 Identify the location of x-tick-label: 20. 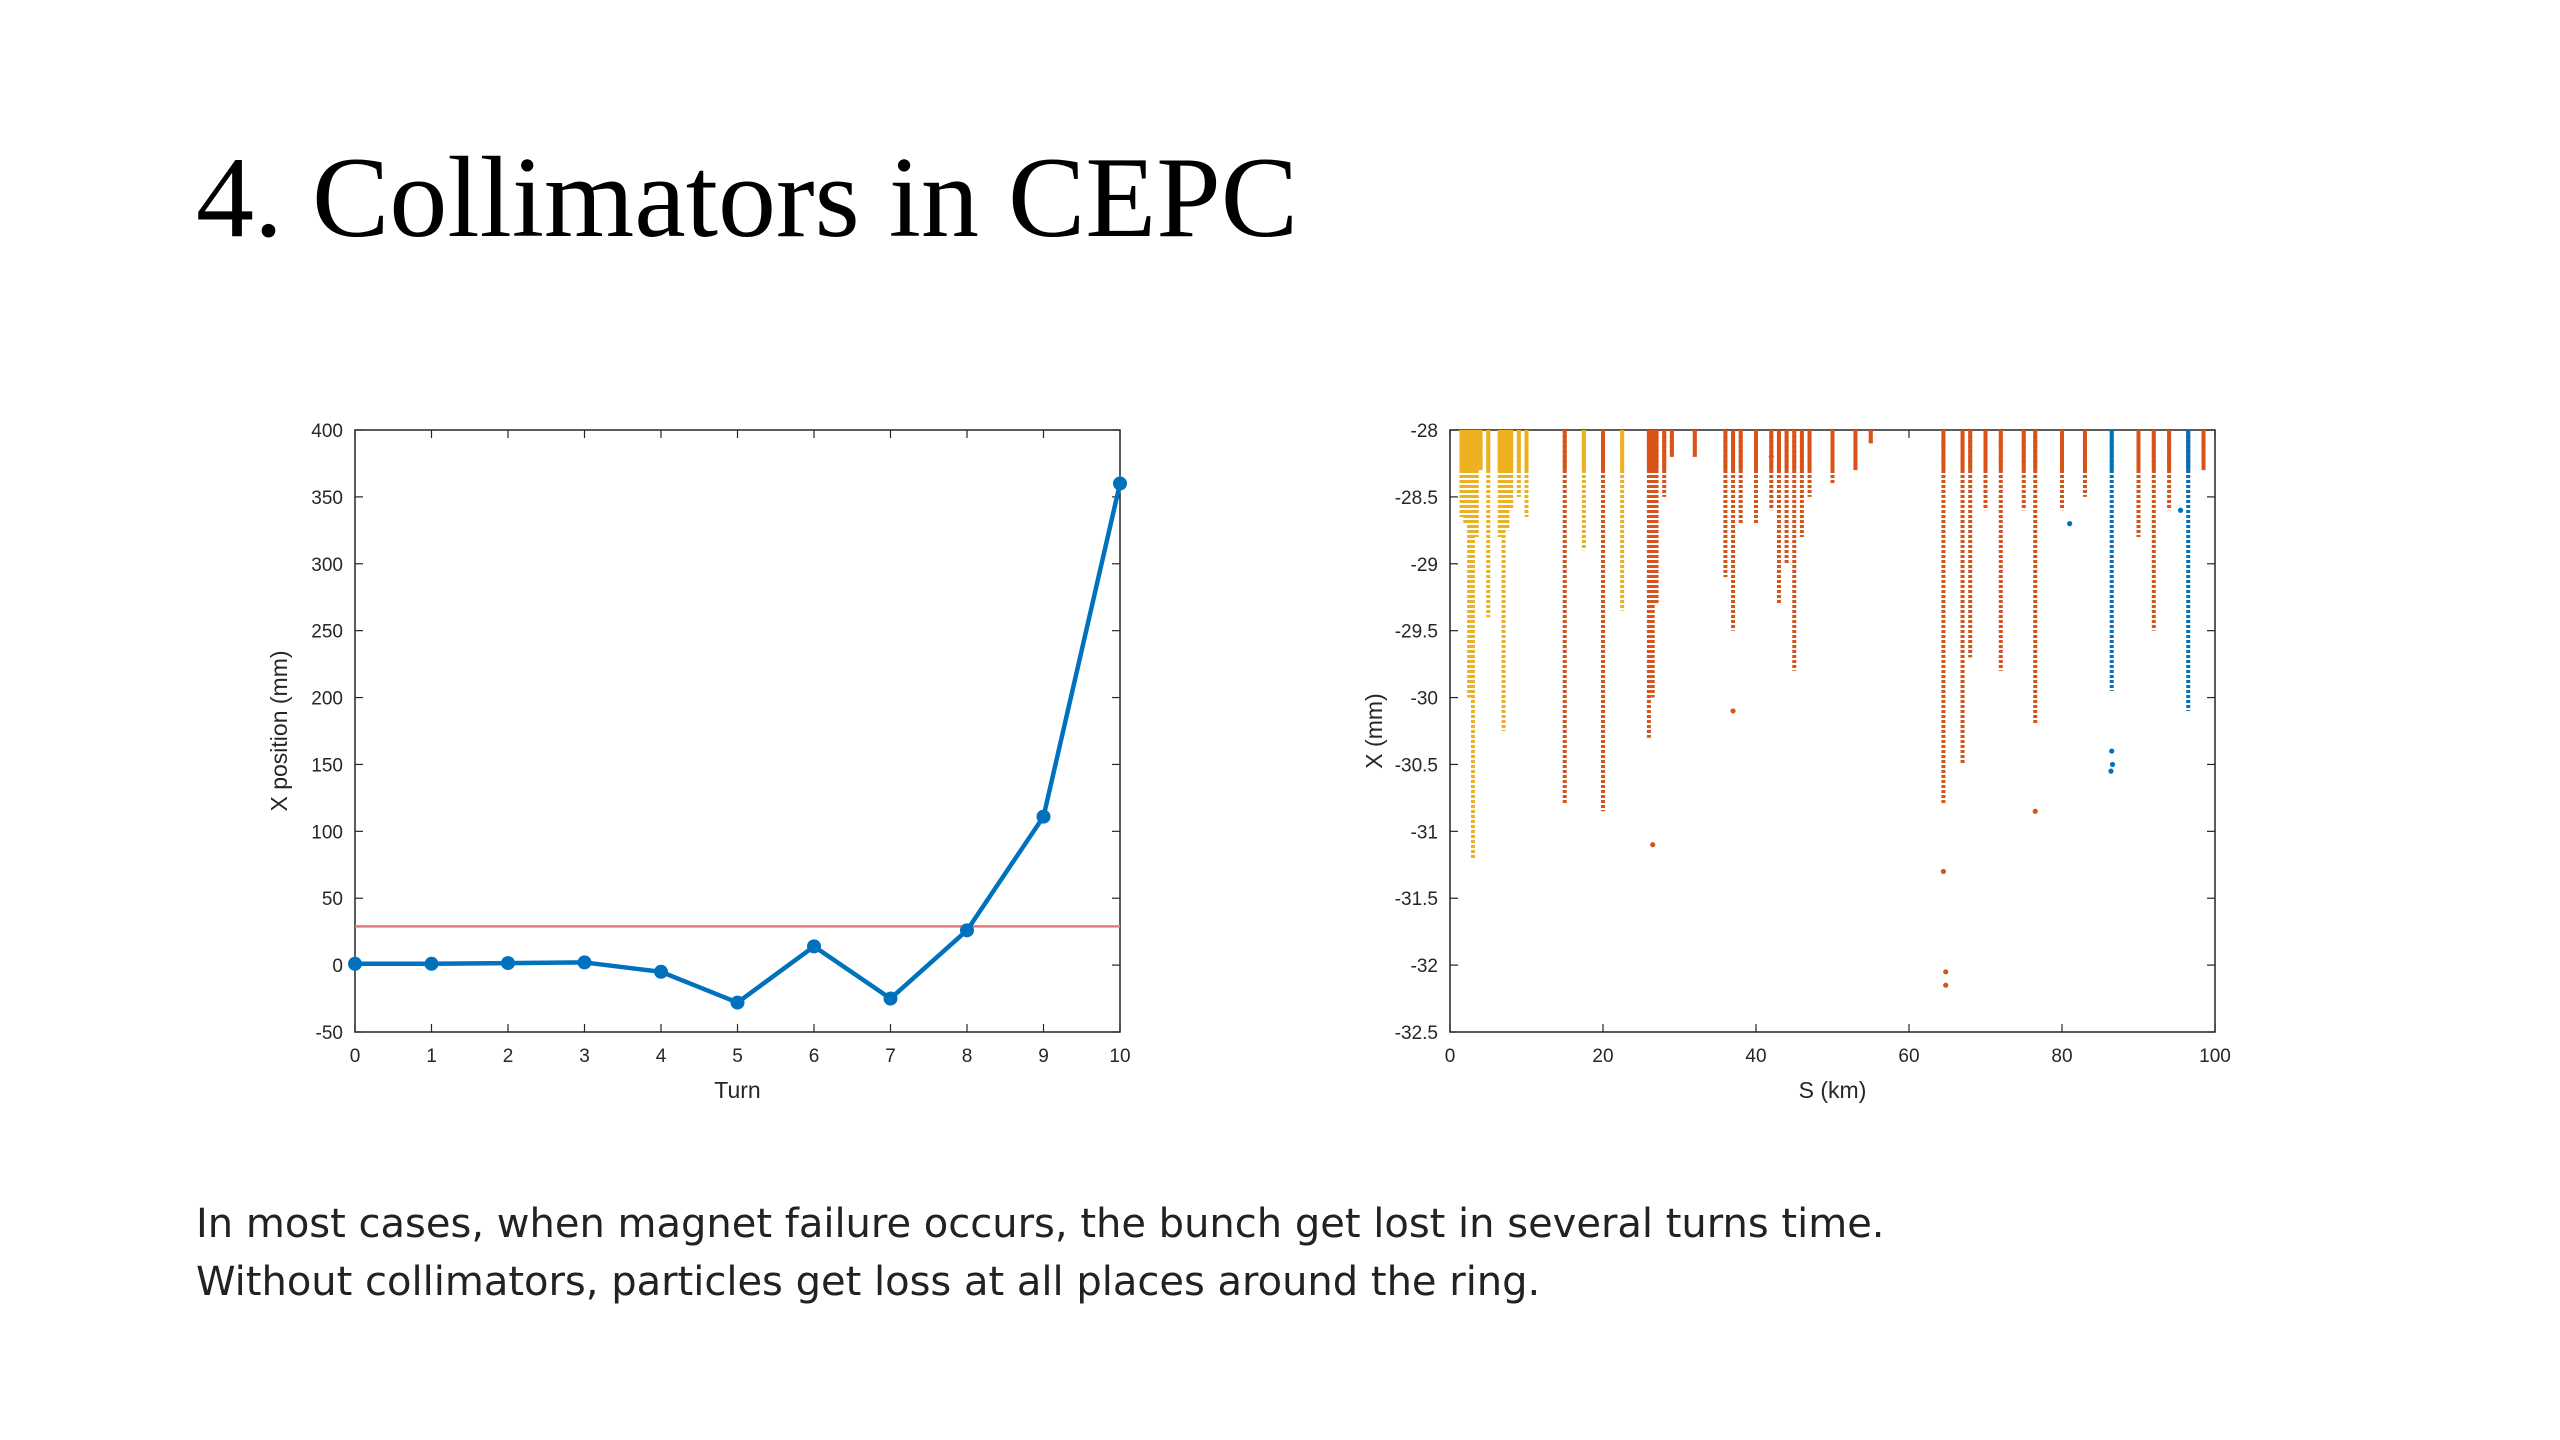
(1602, 1056).